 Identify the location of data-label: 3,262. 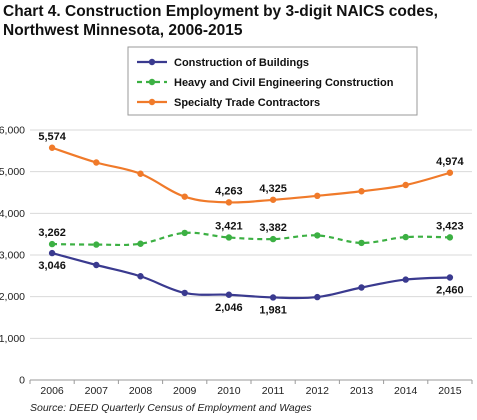
(52, 233).